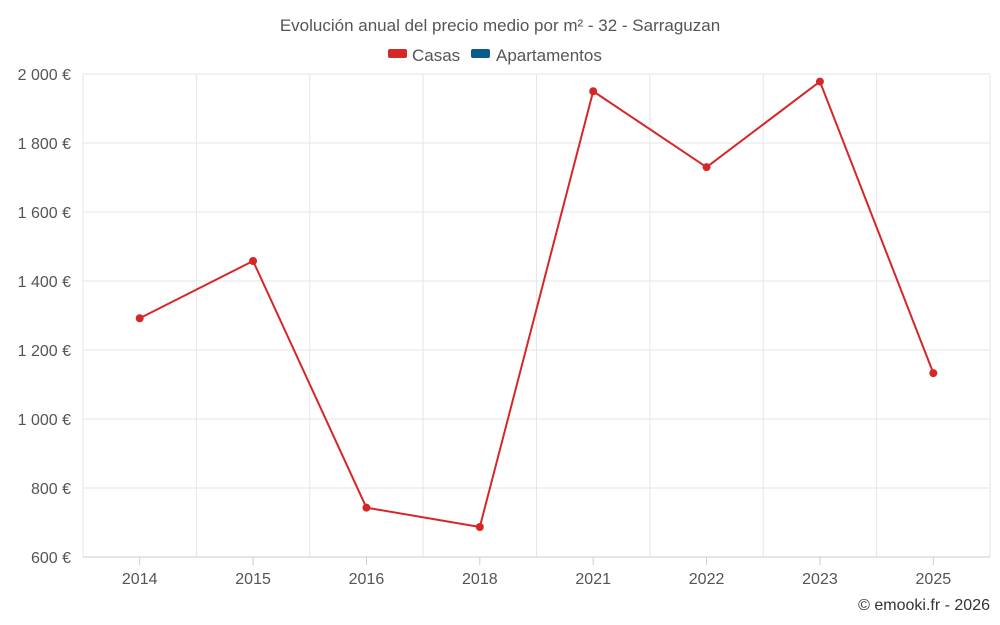 The height and width of the screenshot is (625, 1000). I want to click on legend: Casas Apartamentos, so click(495, 55).